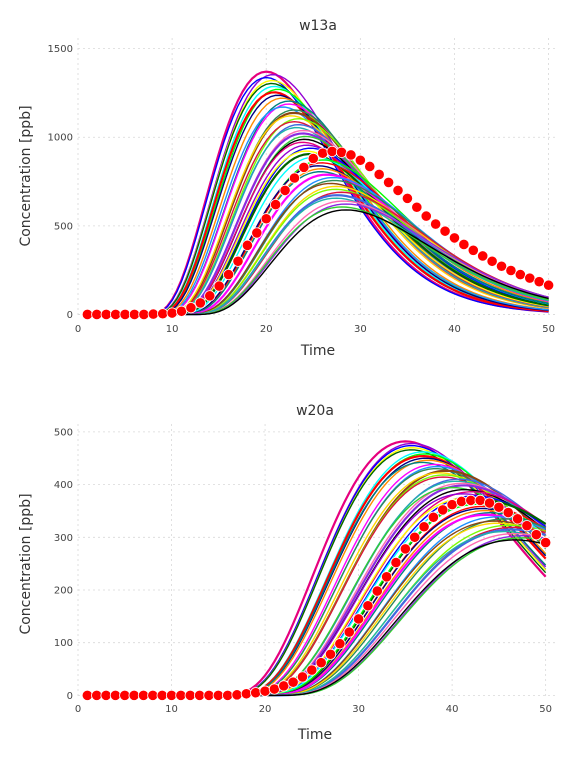 This screenshot has height=768, width=576. Describe the element at coordinates (63, 643) in the screenshot. I see `y-tick-label: 100` at that location.